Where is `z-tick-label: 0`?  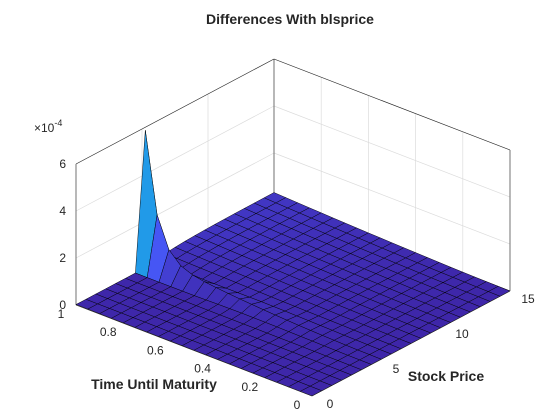
z-tick-label: 0 is located at coordinates (62, 305).